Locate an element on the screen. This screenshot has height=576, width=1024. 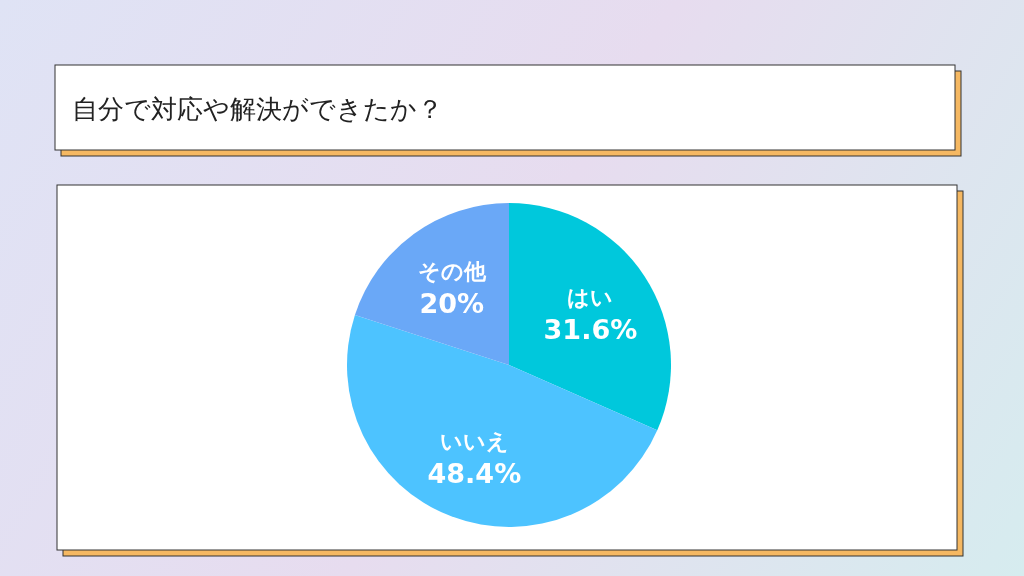
chart-title: 自分で対応や解決ができたか？ is located at coordinates (257, 109).